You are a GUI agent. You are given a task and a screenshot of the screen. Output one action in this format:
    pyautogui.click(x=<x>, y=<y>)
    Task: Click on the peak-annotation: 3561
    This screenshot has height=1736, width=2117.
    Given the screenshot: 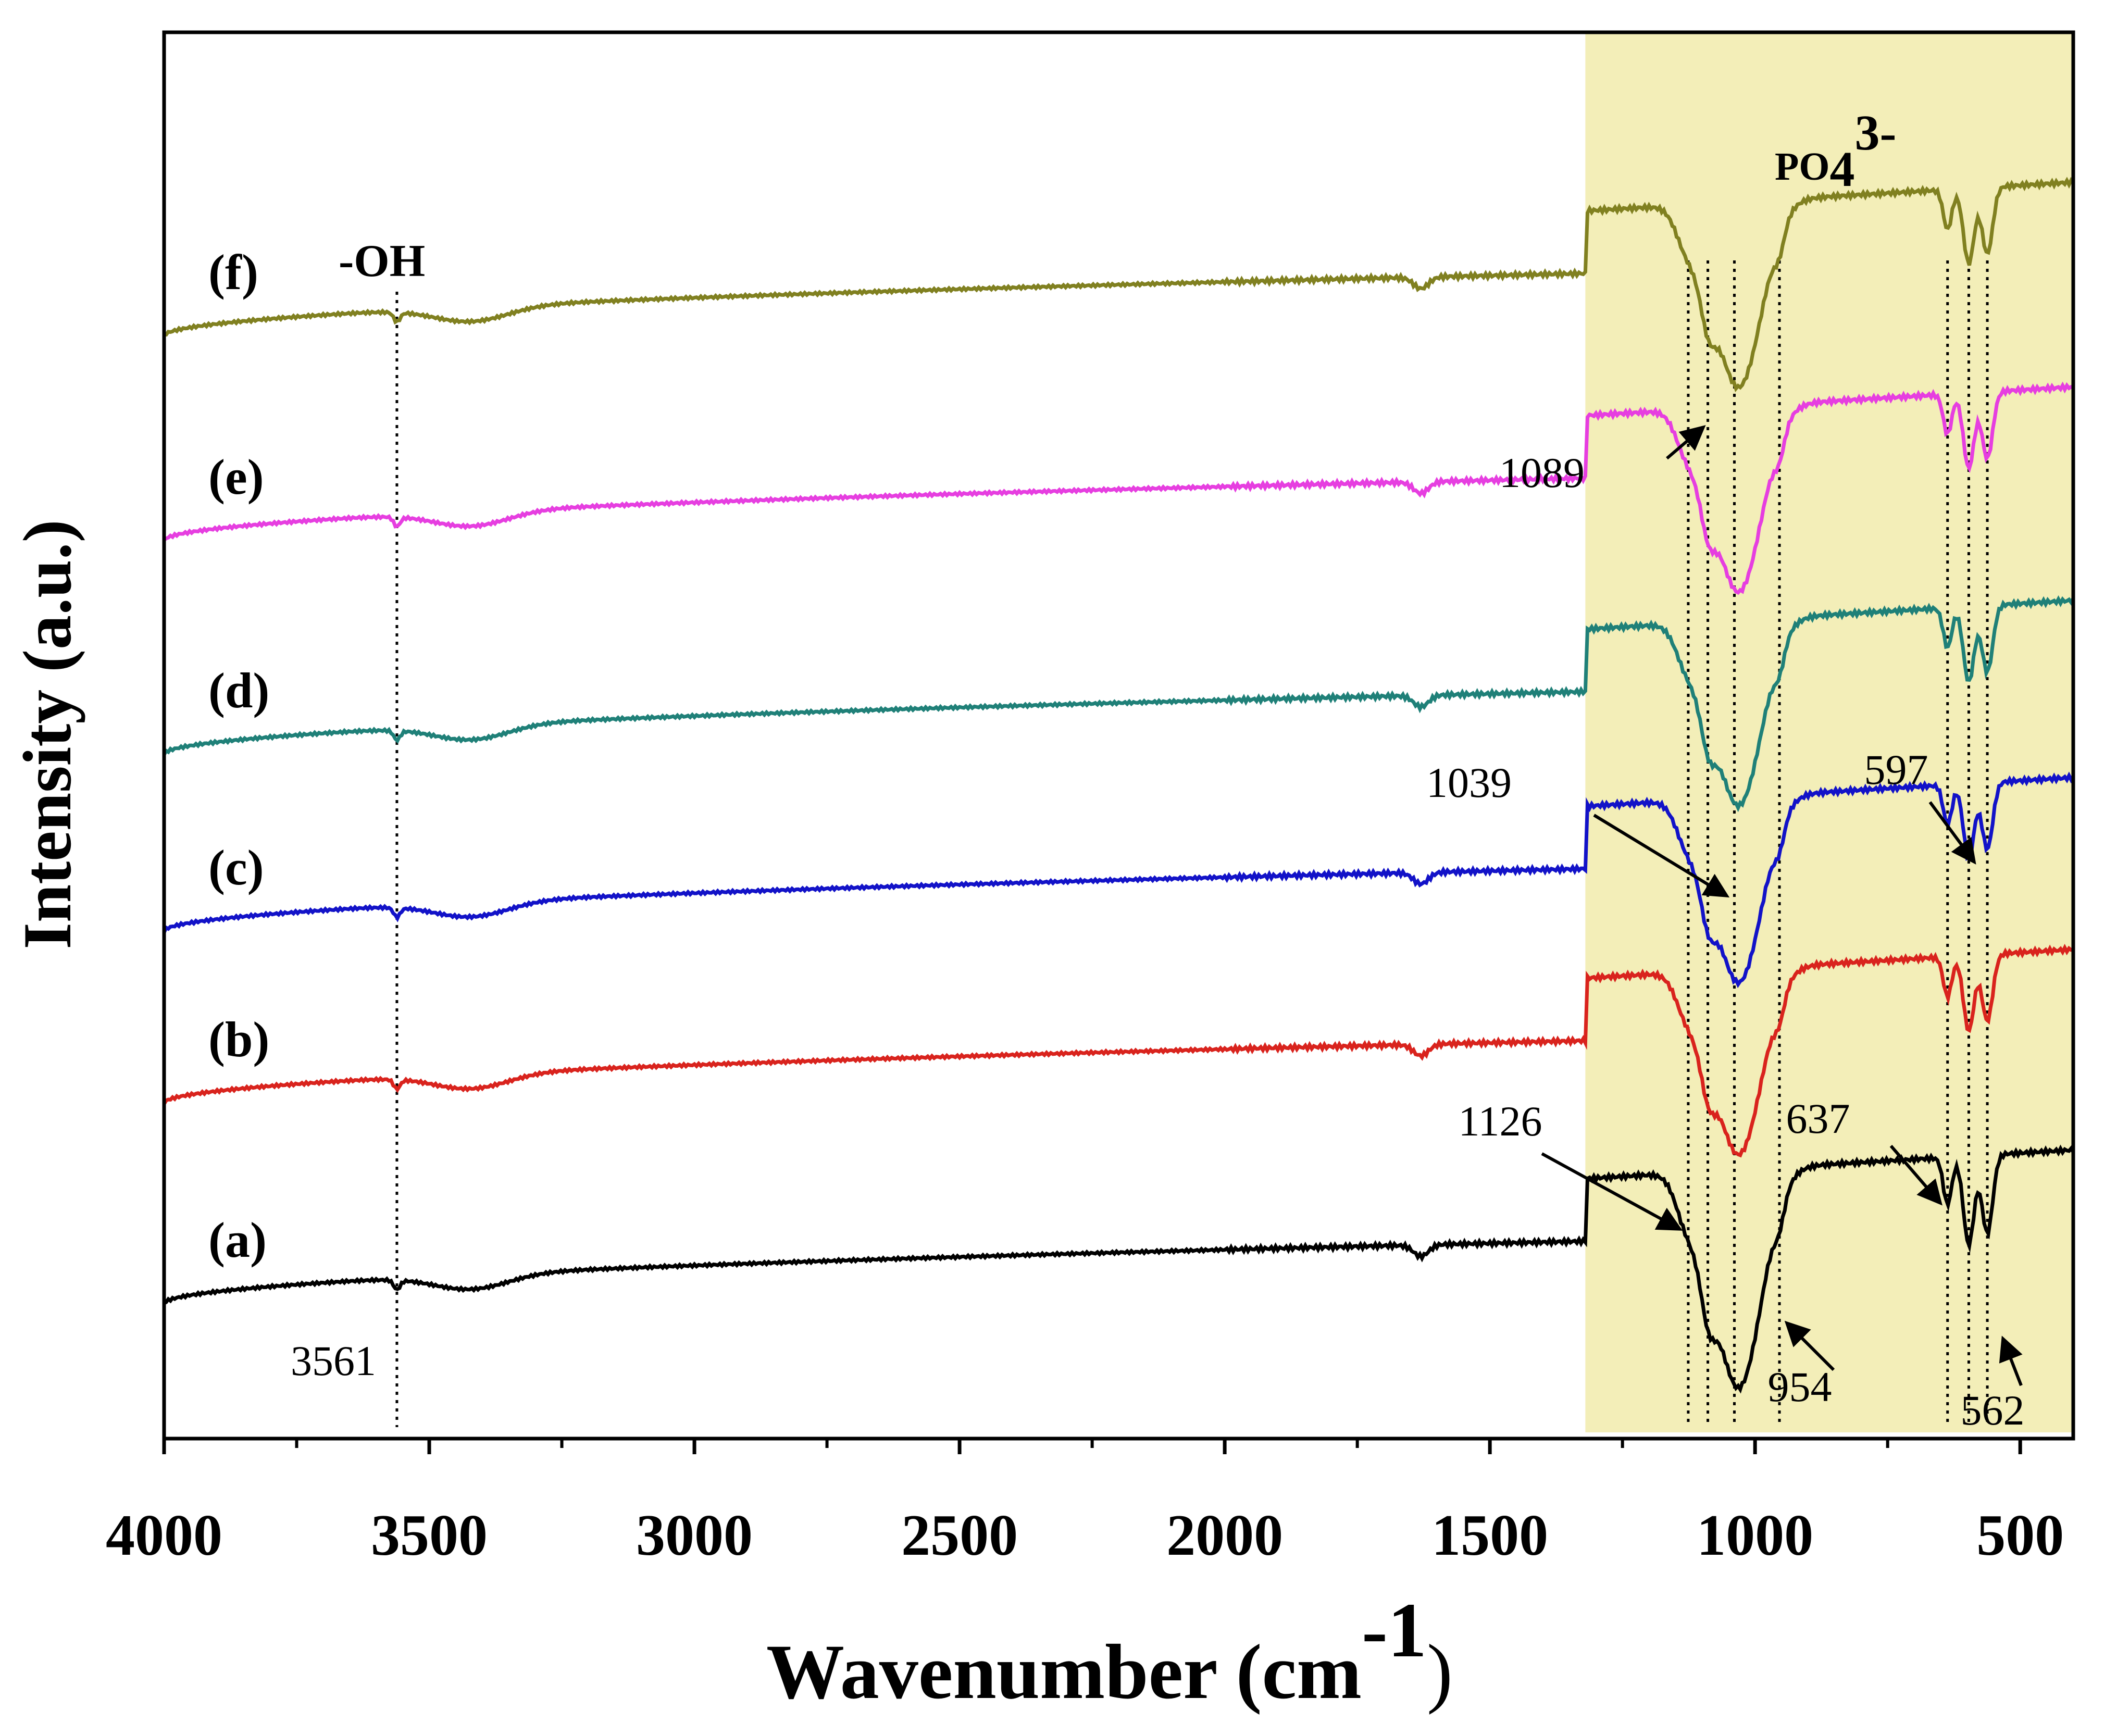 What is the action you would take?
    pyautogui.click(x=333, y=1360)
    